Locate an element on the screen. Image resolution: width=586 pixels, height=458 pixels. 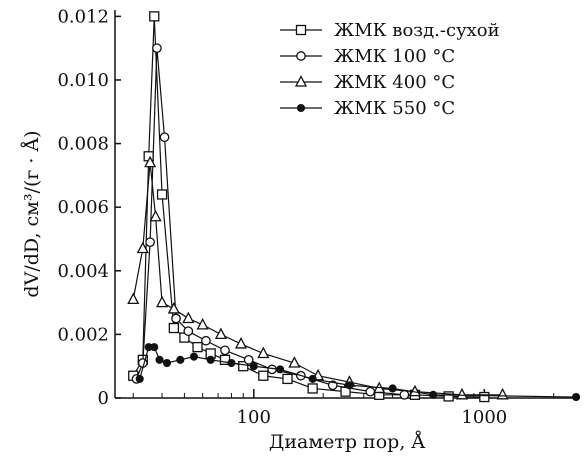
legend-label: ЖМК 550 °С is located at coordinates (394, 108).